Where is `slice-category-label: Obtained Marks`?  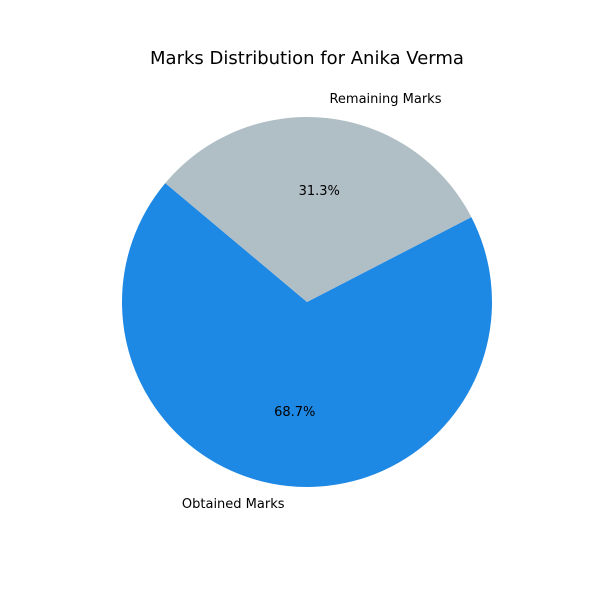
slice-category-label: Obtained Marks is located at coordinates (233, 504).